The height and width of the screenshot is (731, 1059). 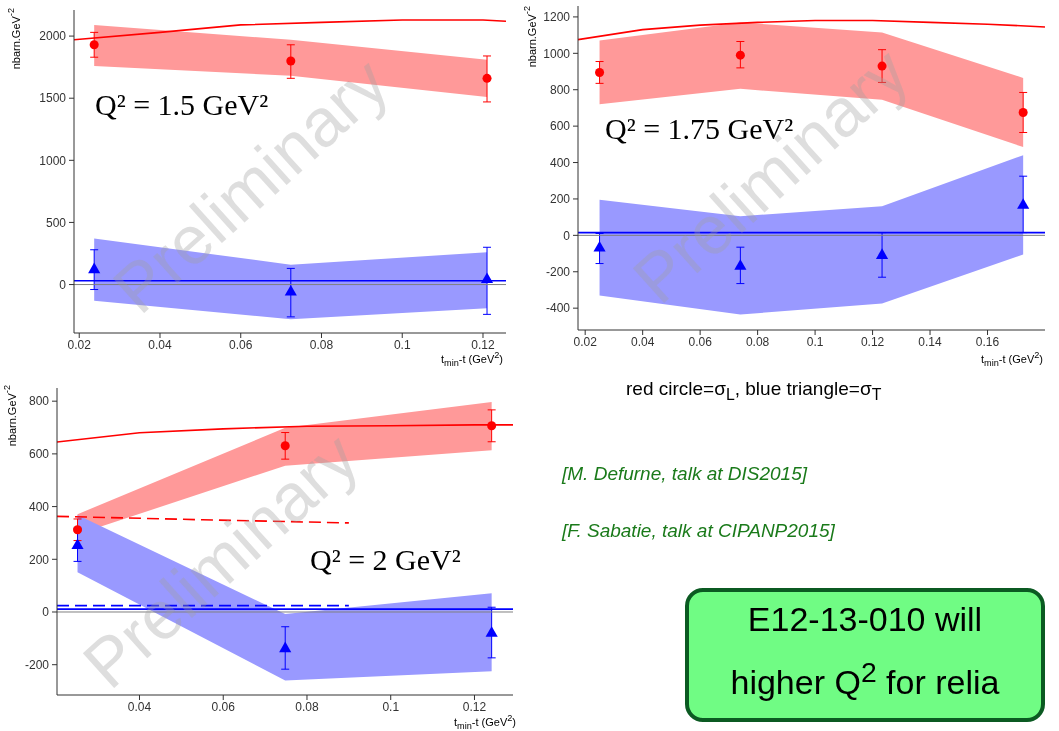 What do you see at coordinates (558, 308) in the screenshot?
I see `y-tick-label: -400` at bounding box center [558, 308].